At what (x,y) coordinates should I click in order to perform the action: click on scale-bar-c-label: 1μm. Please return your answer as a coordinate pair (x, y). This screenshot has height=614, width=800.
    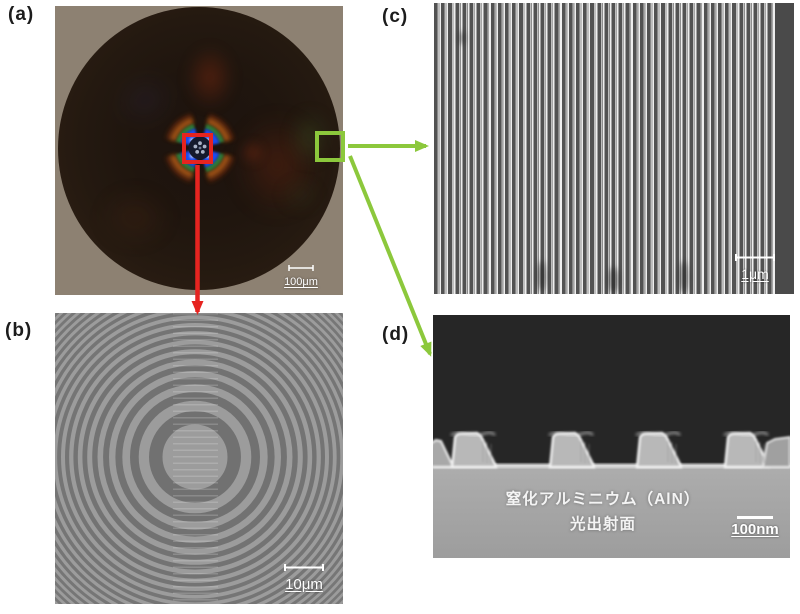
    Looking at the image, I should click on (755, 274).